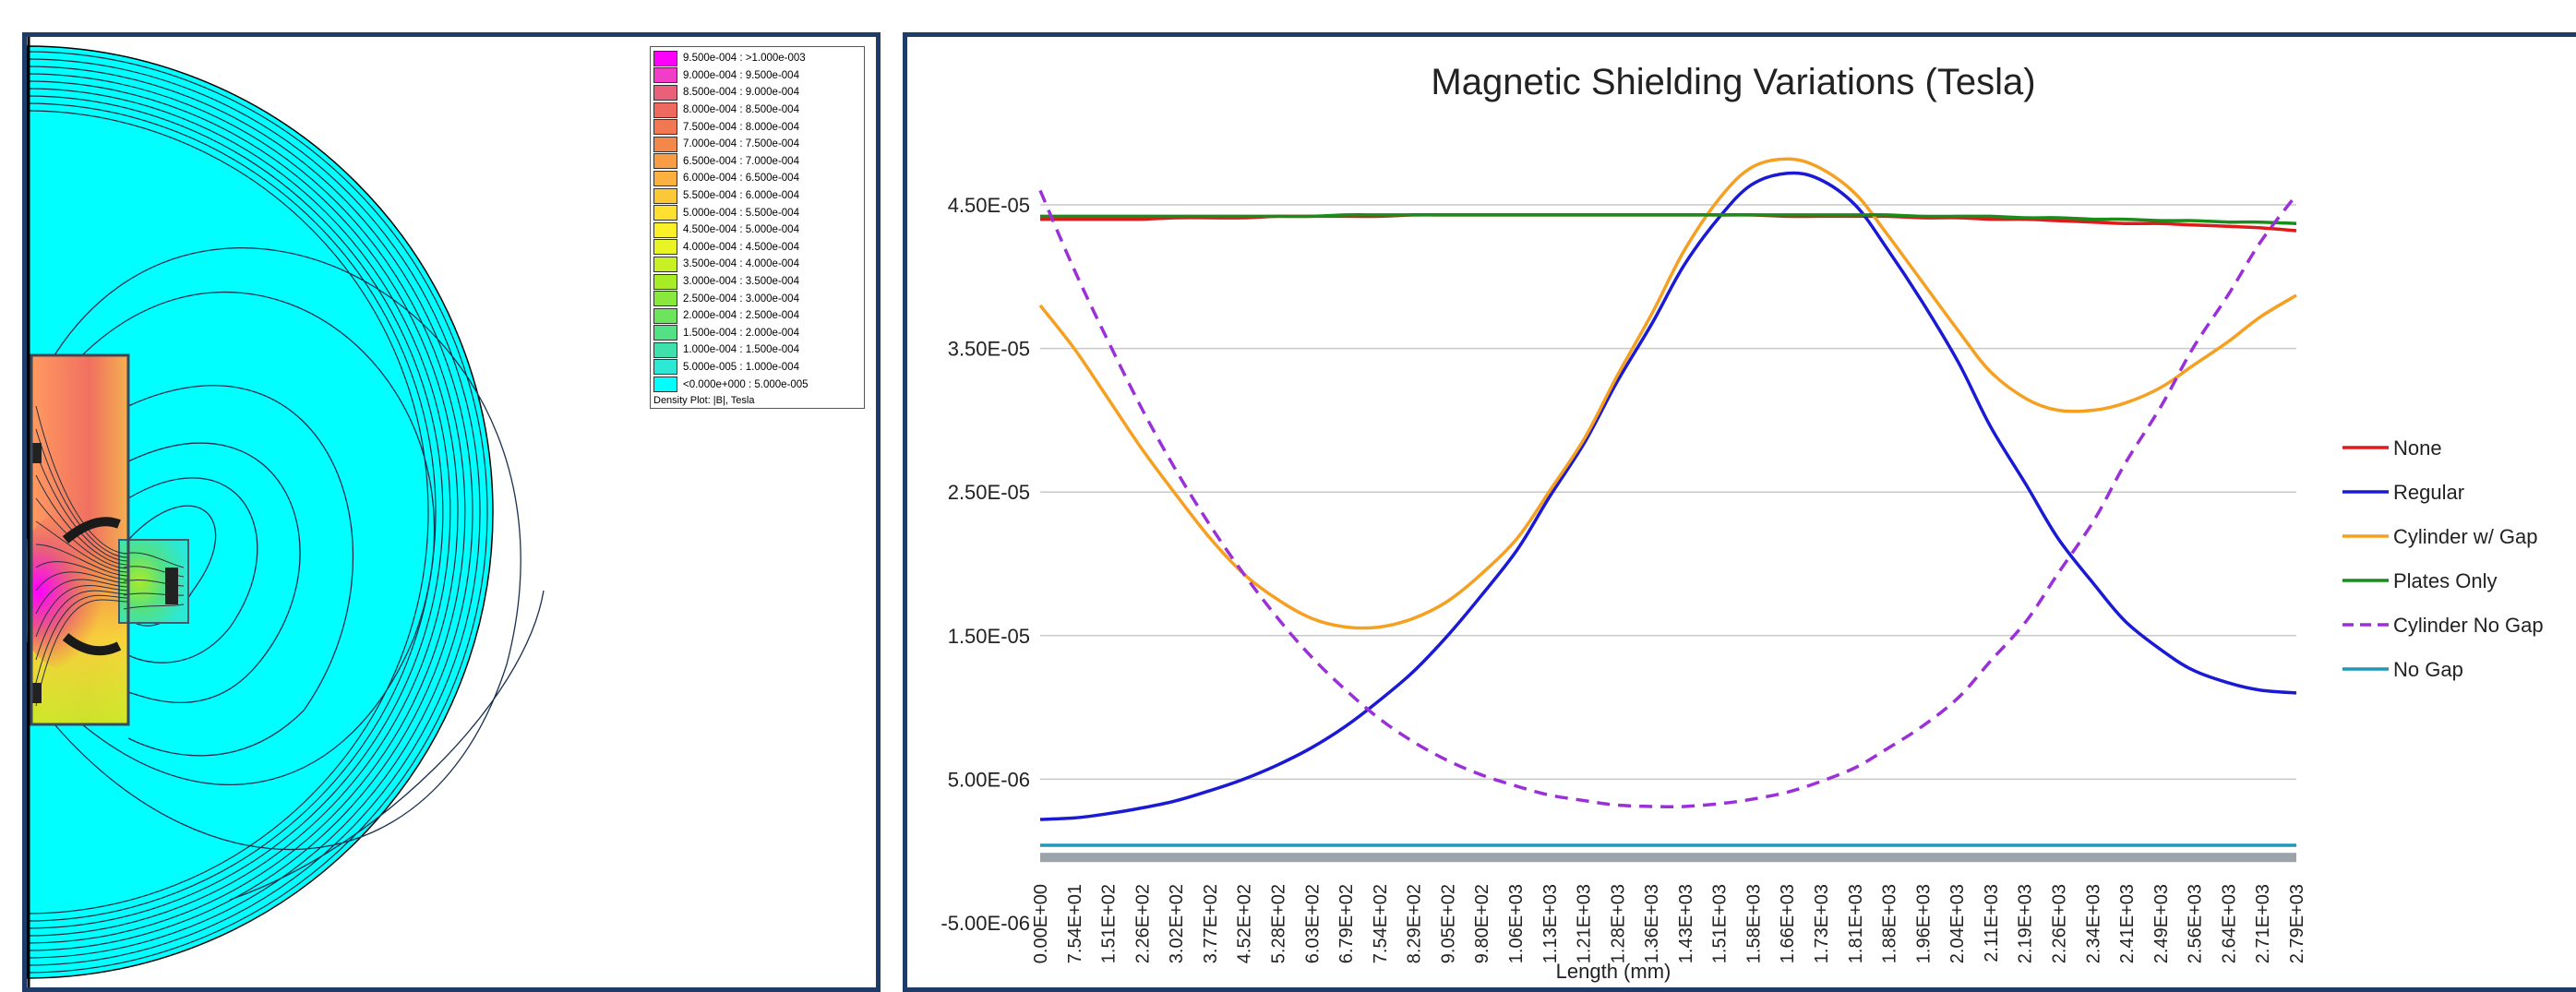  I want to click on x-tick-label: 6.03E+02, so click(1313, 923).